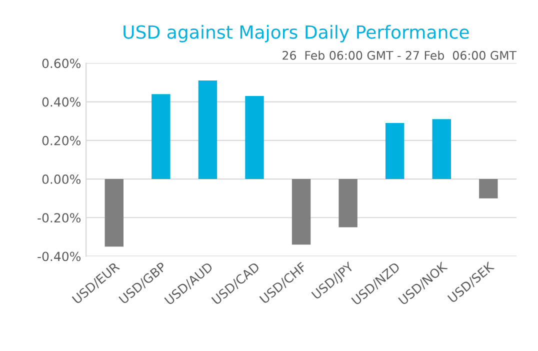 This screenshot has width=538, height=351. Describe the element at coordinates (399, 55) in the screenshot. I see `chart-subtitle: 26 Feb 06:00 GMT - 27 Feb 06:00 GMT` at that location.